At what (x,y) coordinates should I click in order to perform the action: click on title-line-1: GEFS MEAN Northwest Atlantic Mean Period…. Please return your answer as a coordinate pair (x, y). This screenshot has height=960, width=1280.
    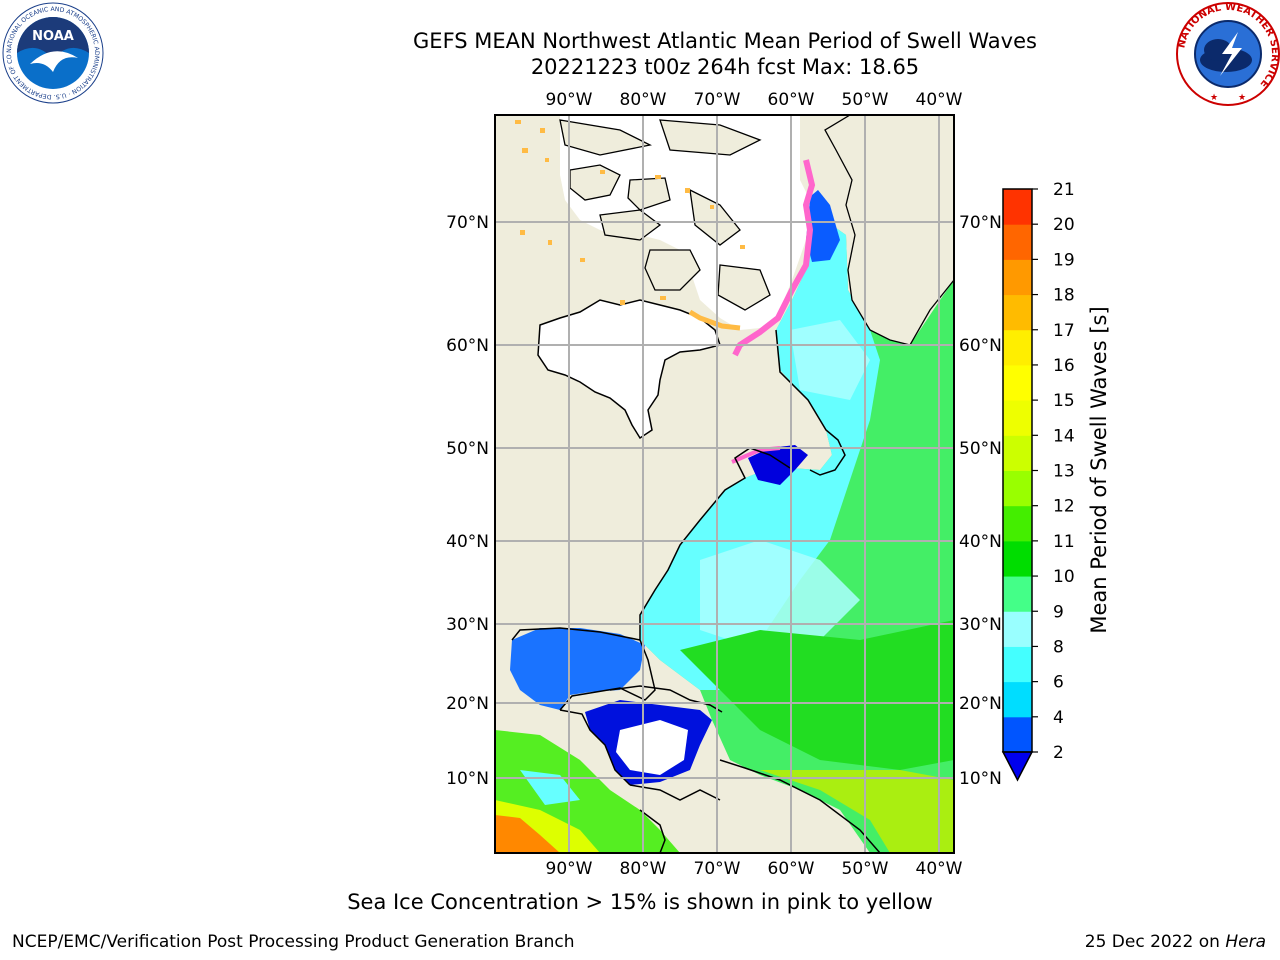
    Looking at the image, I should click on (725, 41).